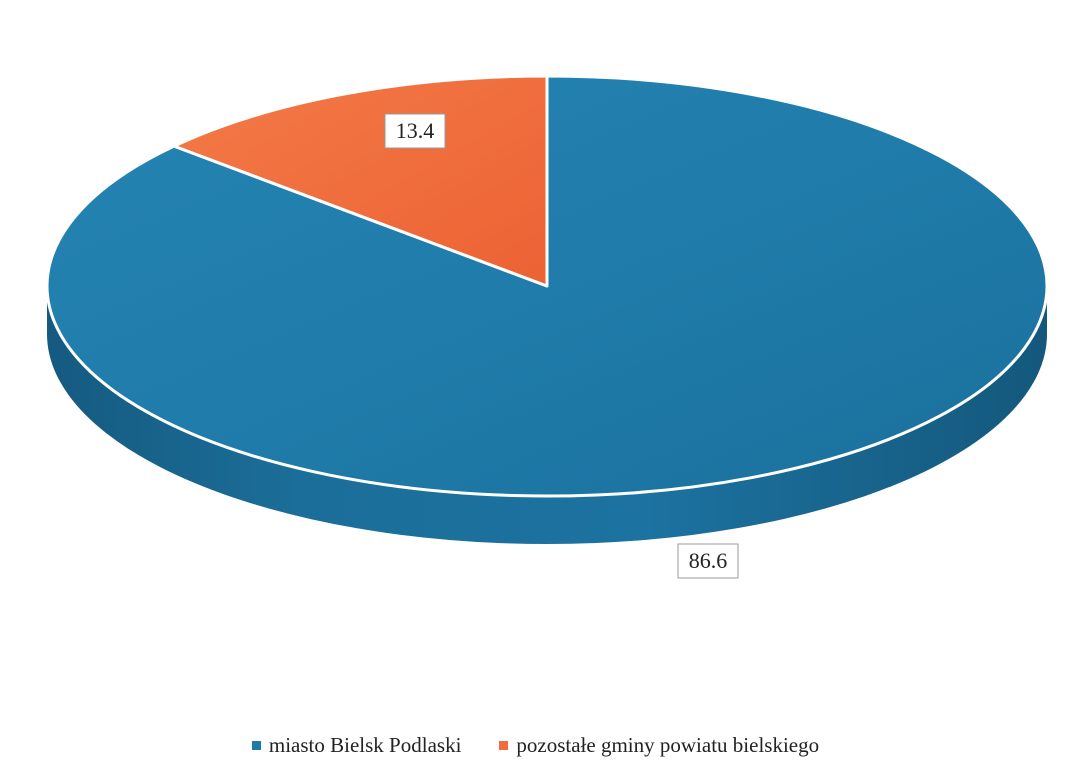 This screenshot has width=1071, height=774. I want to click on legend-swatch-miasto, so click(256, 745).